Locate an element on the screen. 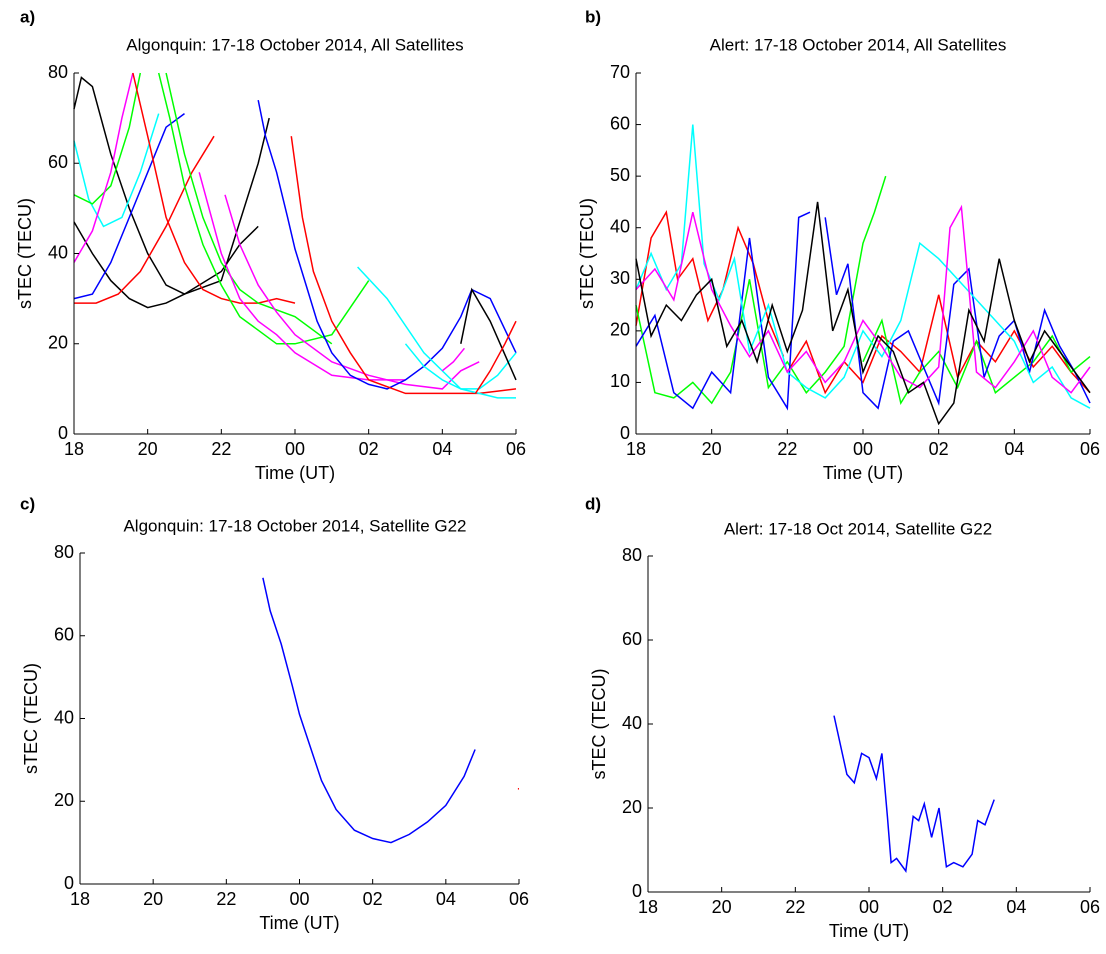 This screenshot has width=1106, height=954. panel-label: a) is located at coordinates (27, 16).